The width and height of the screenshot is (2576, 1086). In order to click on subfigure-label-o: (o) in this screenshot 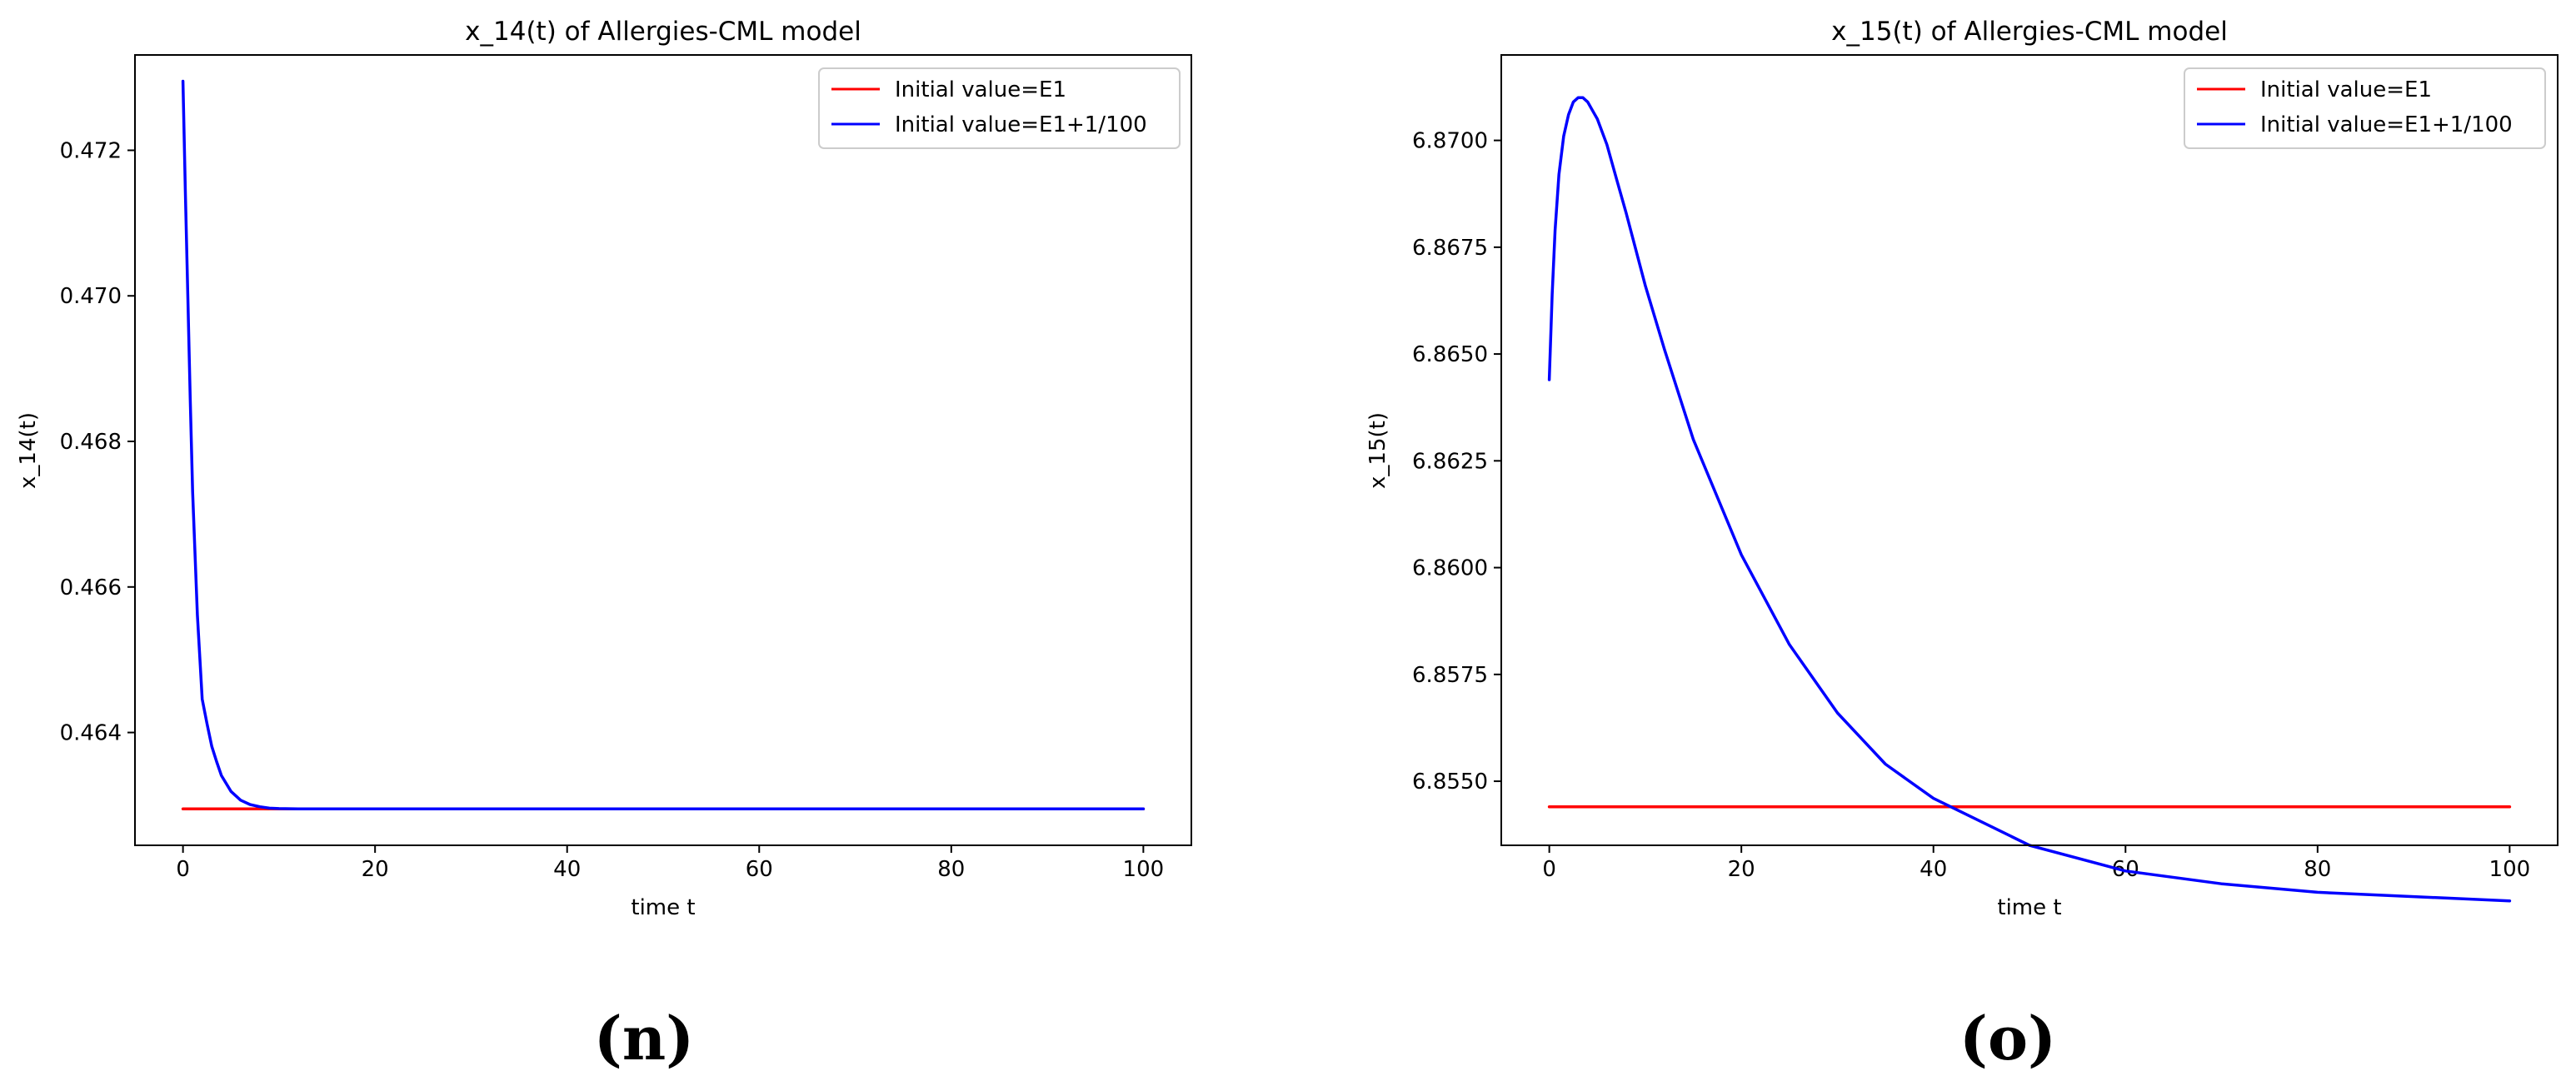, I will do `click(2007, 1038)`.